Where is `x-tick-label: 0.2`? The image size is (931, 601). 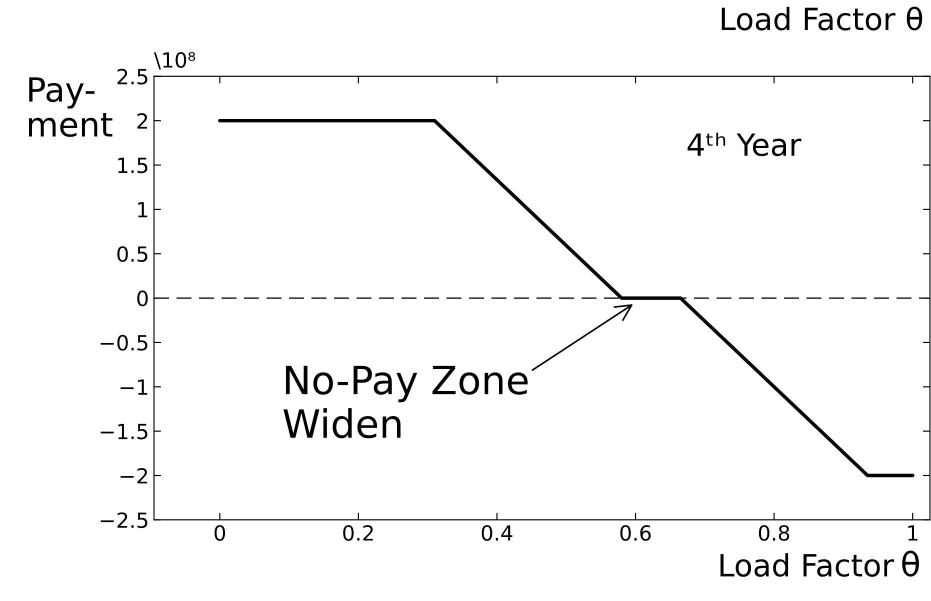 x-tick-label: 0.2 is located at coordinates (358, 533).